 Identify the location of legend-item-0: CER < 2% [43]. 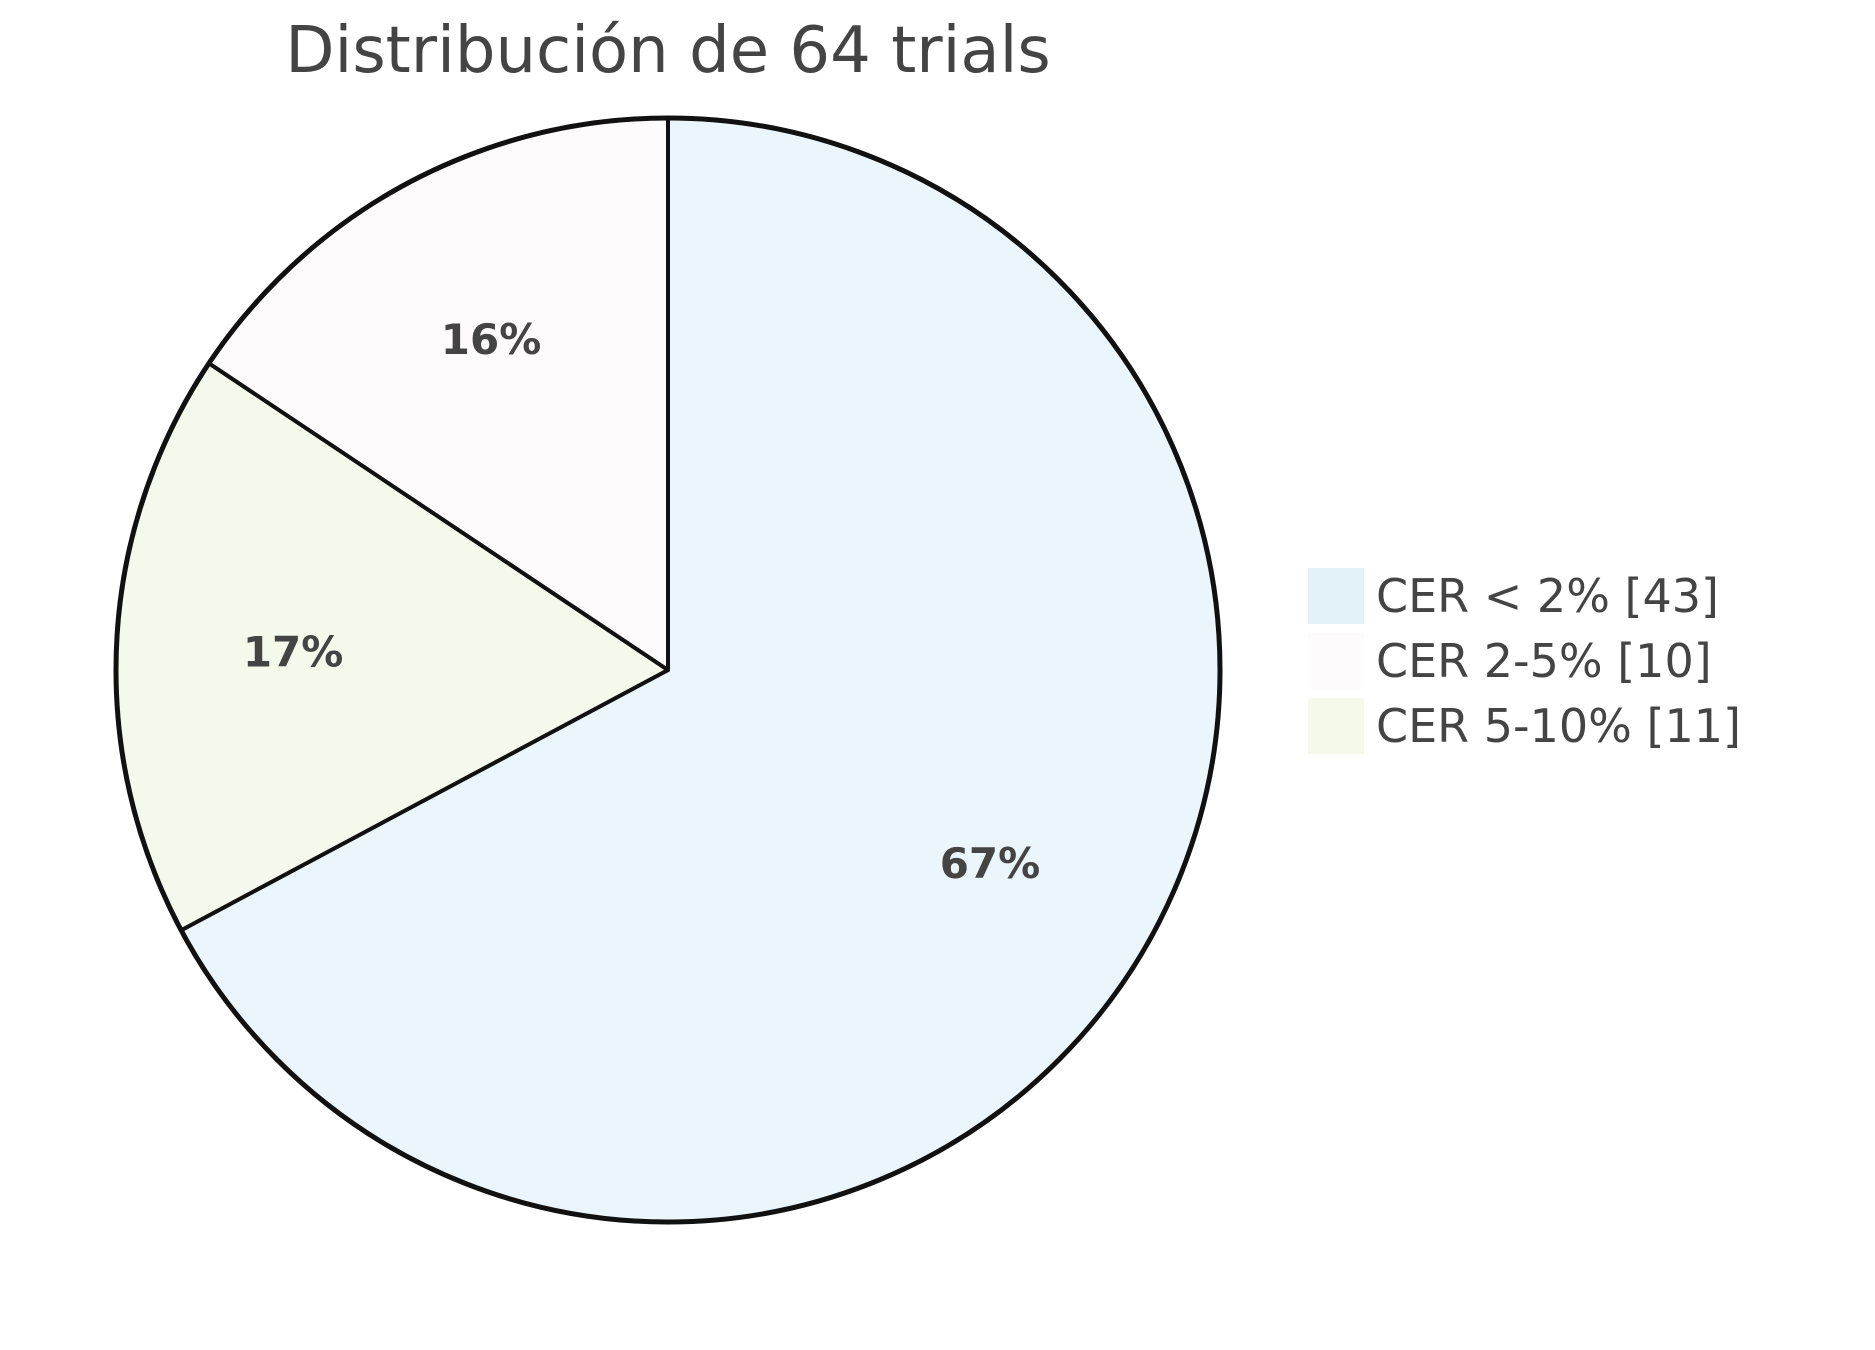
(1547, 596).